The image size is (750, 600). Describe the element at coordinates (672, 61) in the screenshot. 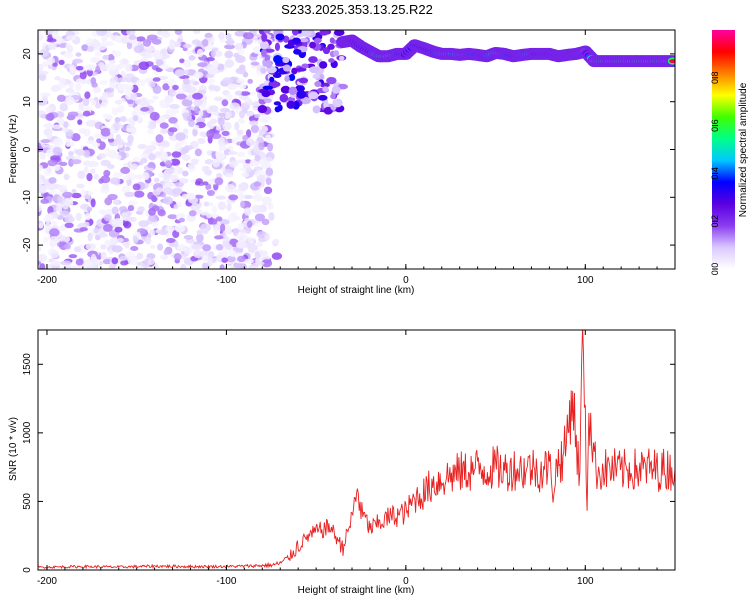

I see `spectrogram-ridge-core` at that location.